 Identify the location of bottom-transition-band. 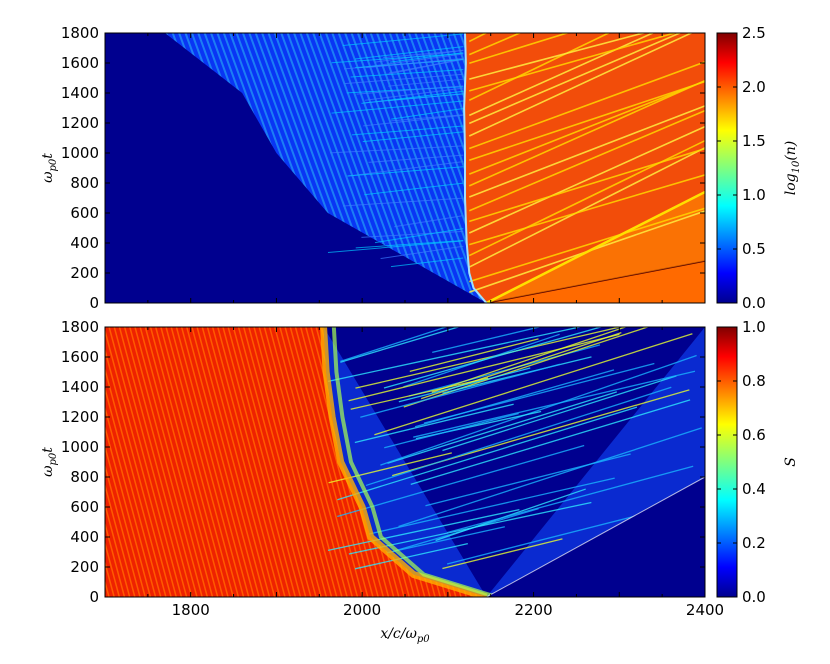
(404, 462).